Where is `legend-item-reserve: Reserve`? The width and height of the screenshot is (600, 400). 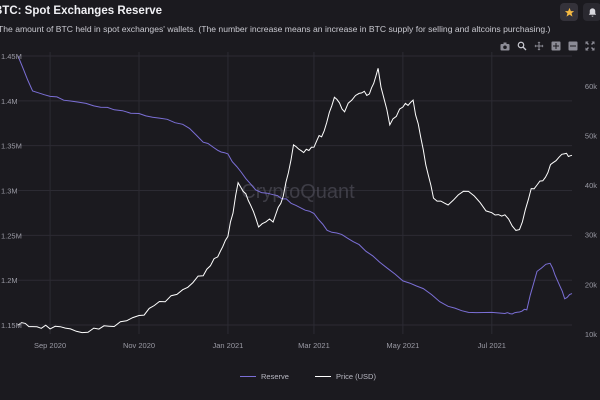 legend-item-reserve: Reserve is located at coordinates (264, 376).